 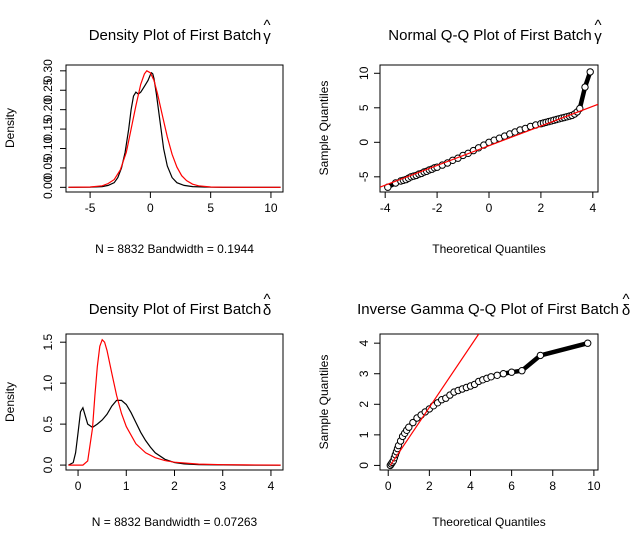 What do you see at coordinates (48, 168) in the screenshot?
I see `y-tick-label: 0.05` at bounding box center [48, 168].